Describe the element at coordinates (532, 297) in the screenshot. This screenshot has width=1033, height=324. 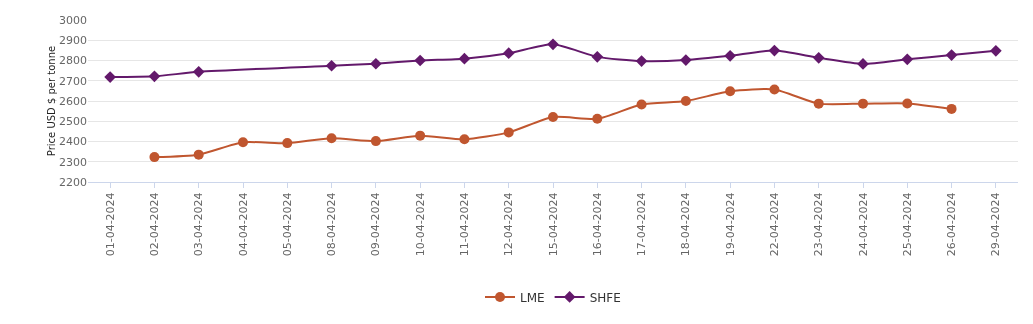
I see `legend-label: LME` at that location.